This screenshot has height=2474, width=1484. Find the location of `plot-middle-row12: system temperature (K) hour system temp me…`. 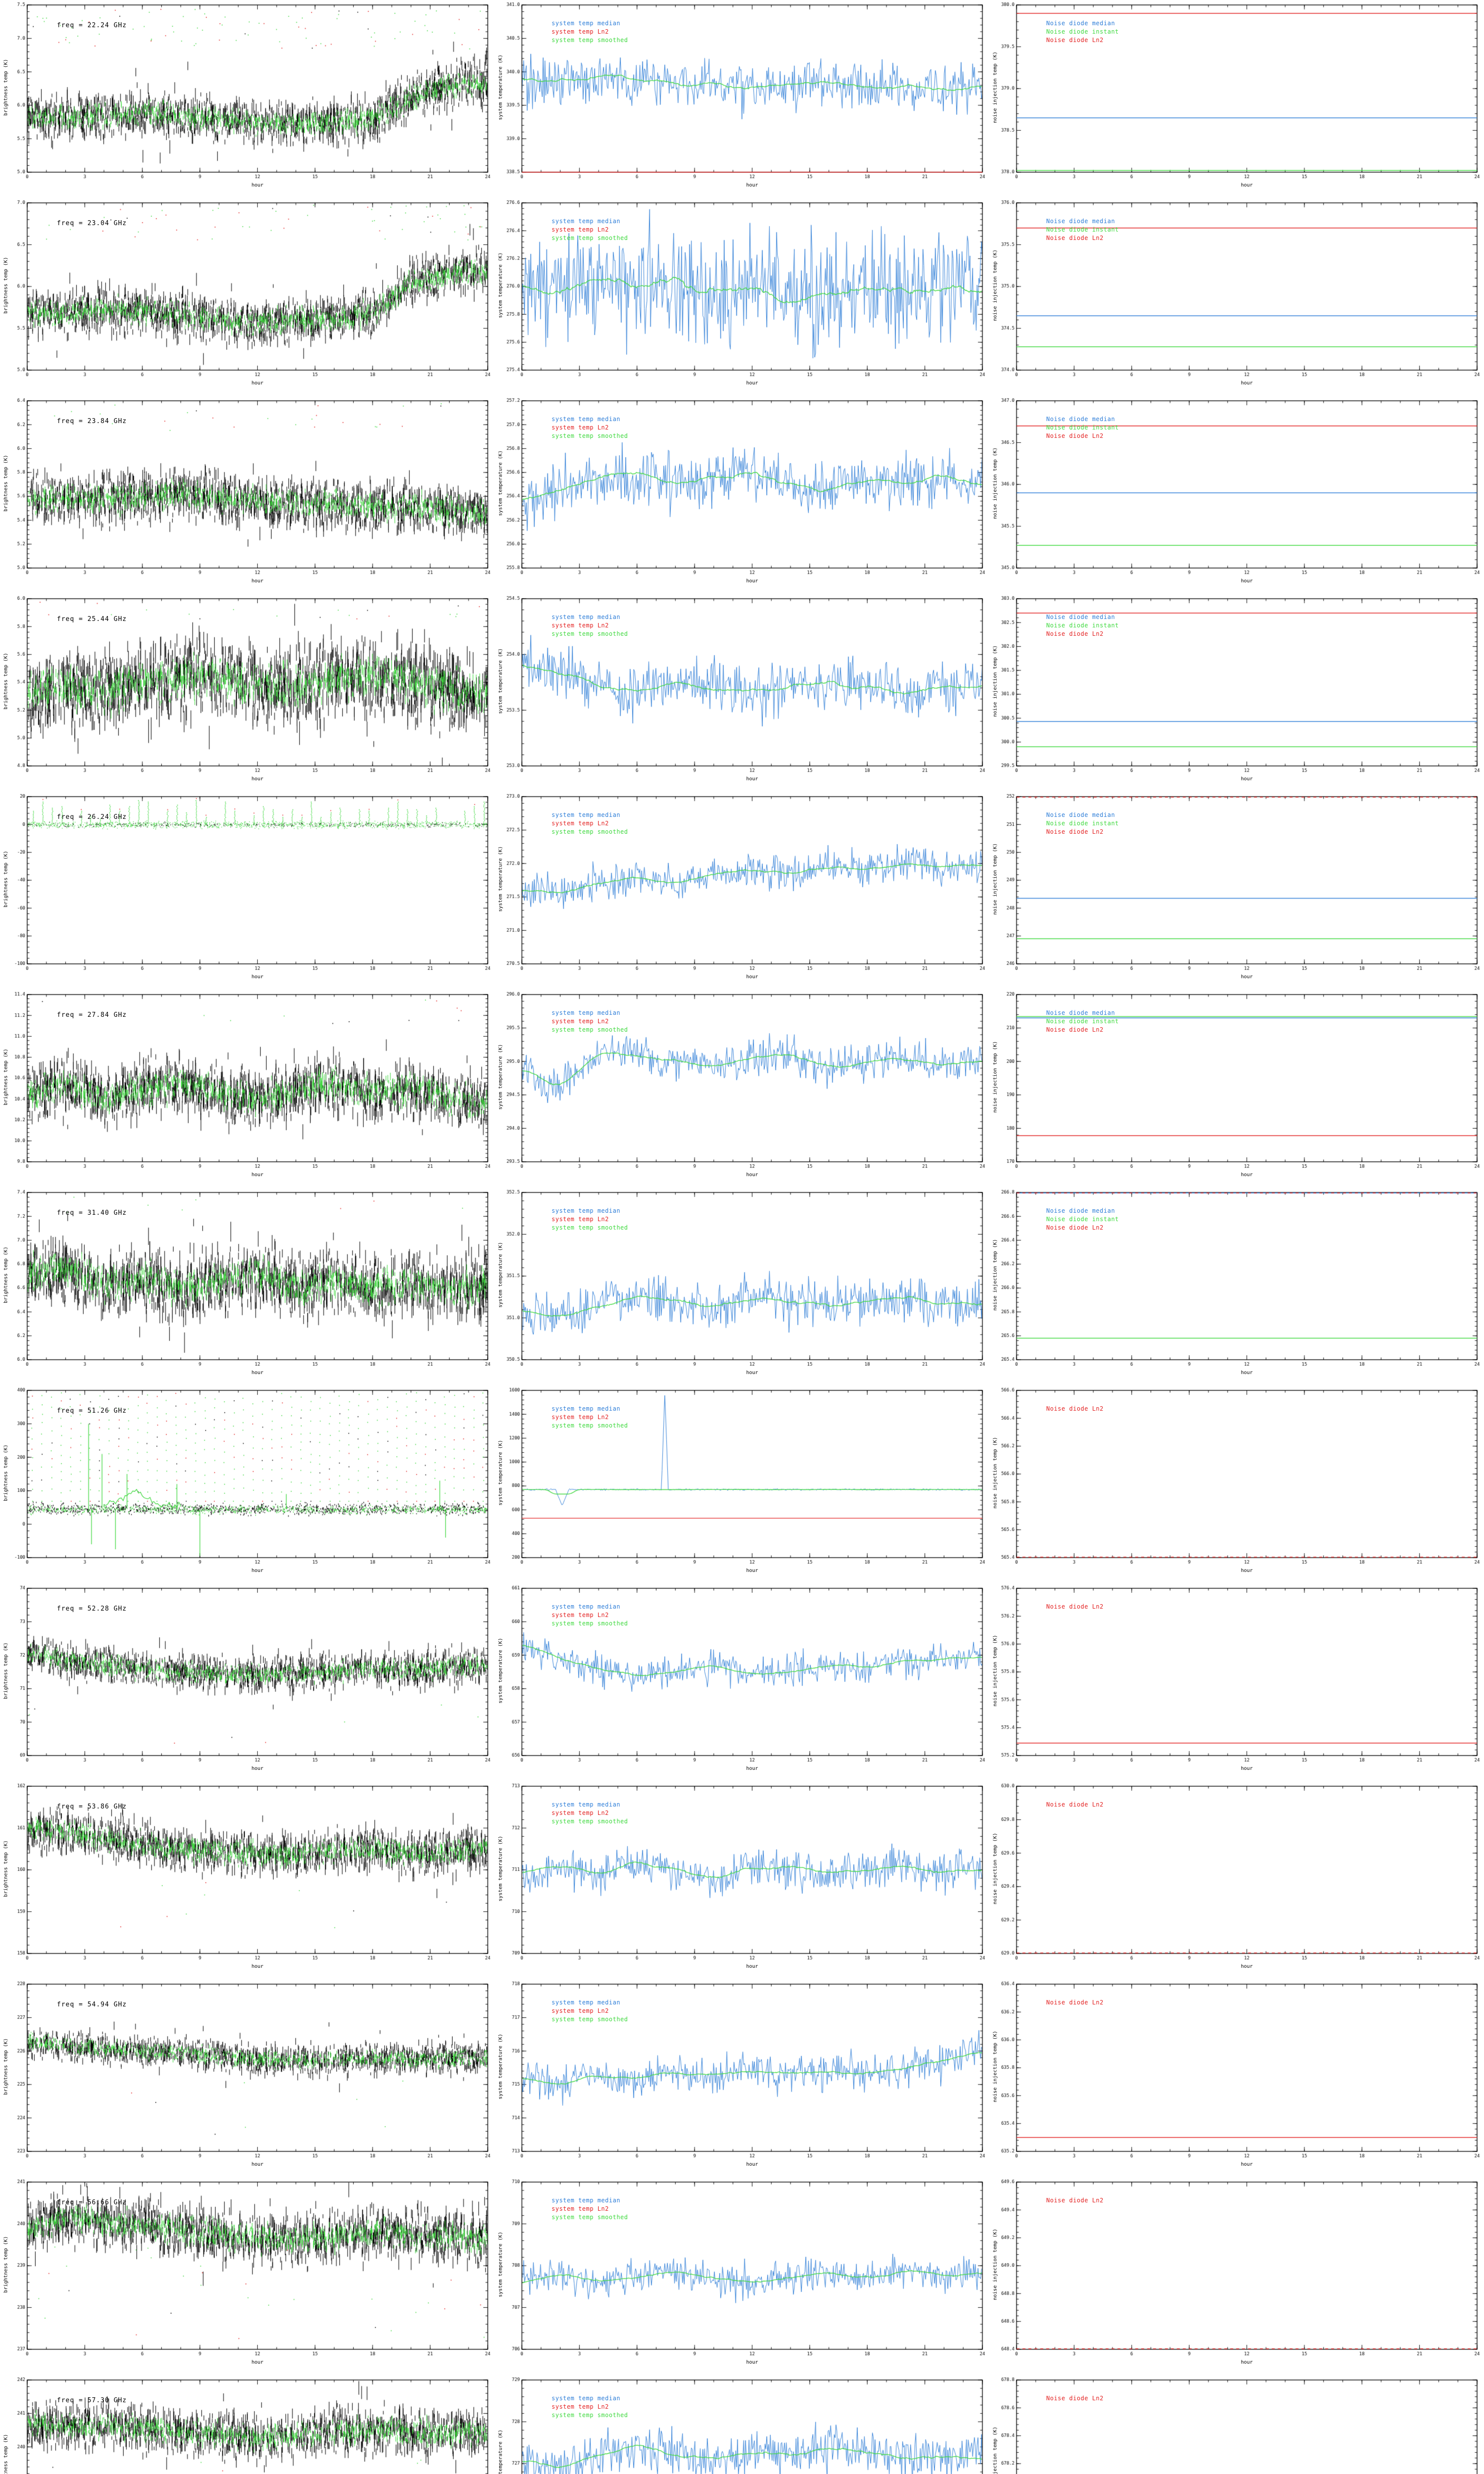

plot-middle-row12: system temperature (K) hour system temp me… is located at coordinates (742, 2276).